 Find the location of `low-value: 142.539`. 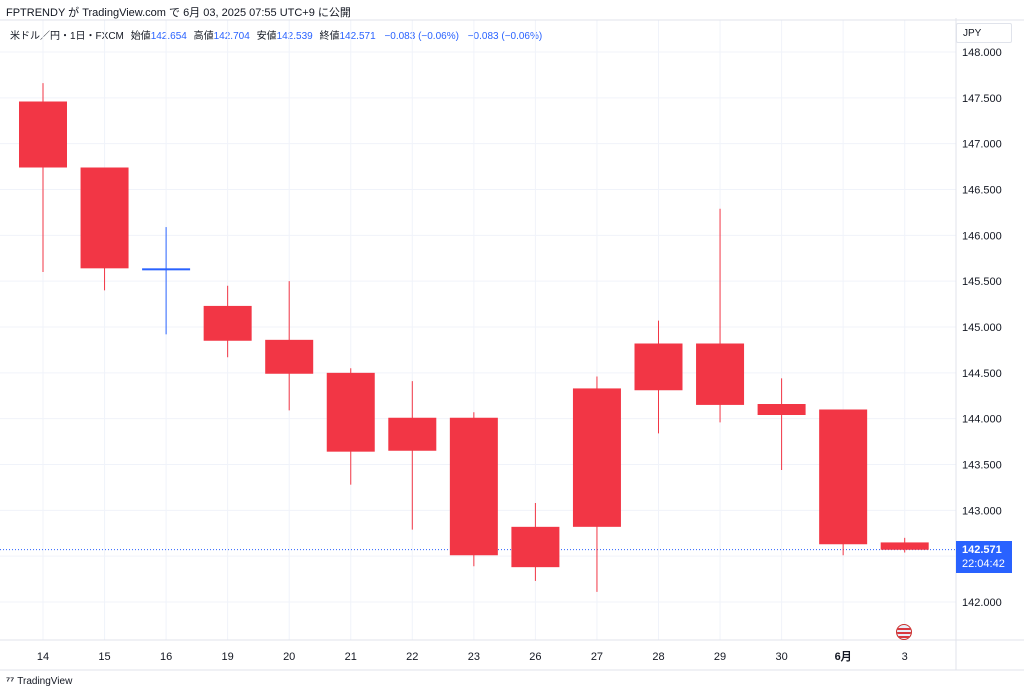

low-value: 142.539 is located at coordinates (294, 36).